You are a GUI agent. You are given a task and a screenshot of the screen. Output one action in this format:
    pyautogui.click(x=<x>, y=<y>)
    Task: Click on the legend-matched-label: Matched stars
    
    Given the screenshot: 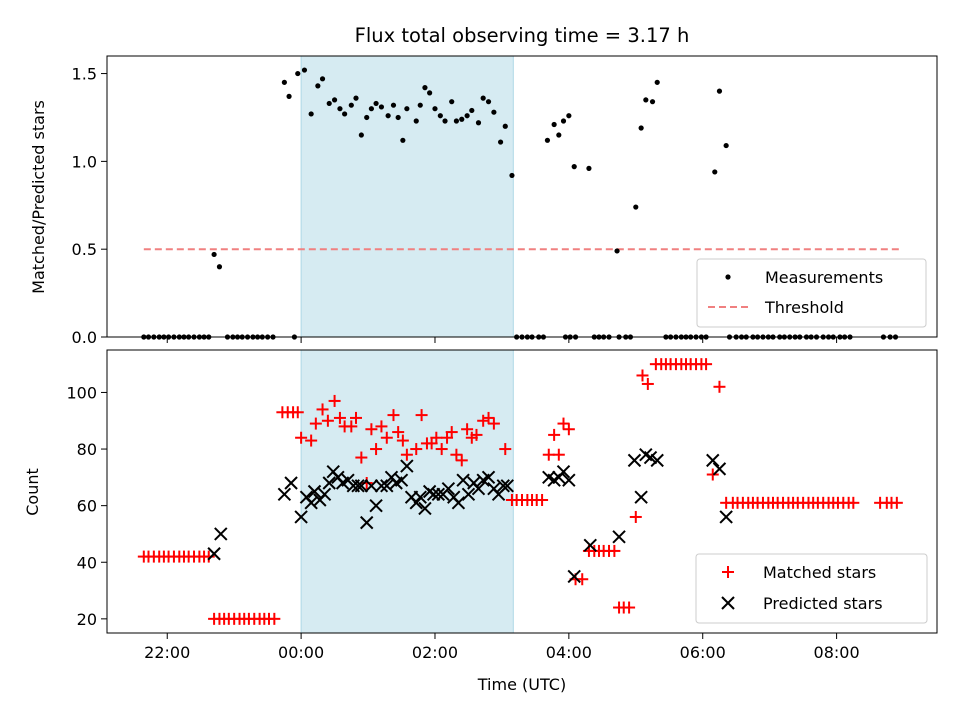 What is the action you would take?
    pyautogui.click(x=819, y=572)
    